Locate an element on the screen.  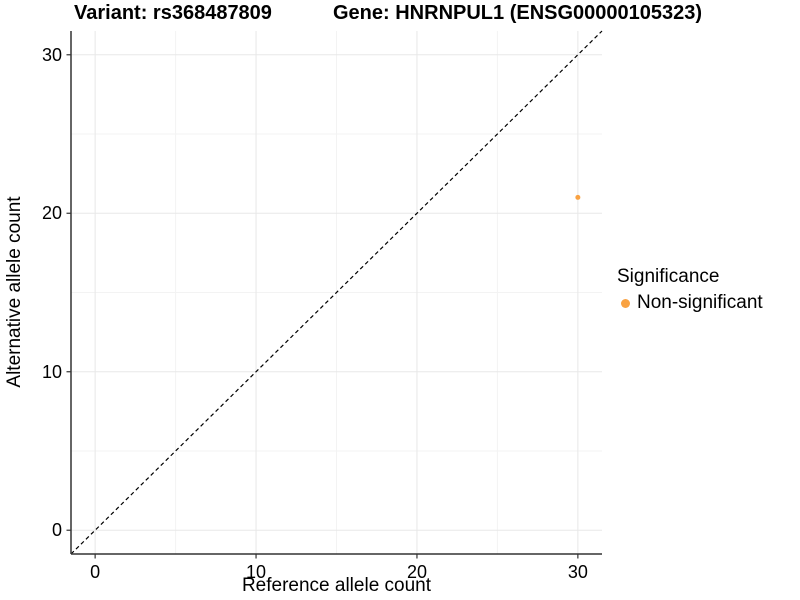
x-axis-title: Reference allele count is located at coordinates (336, 585).